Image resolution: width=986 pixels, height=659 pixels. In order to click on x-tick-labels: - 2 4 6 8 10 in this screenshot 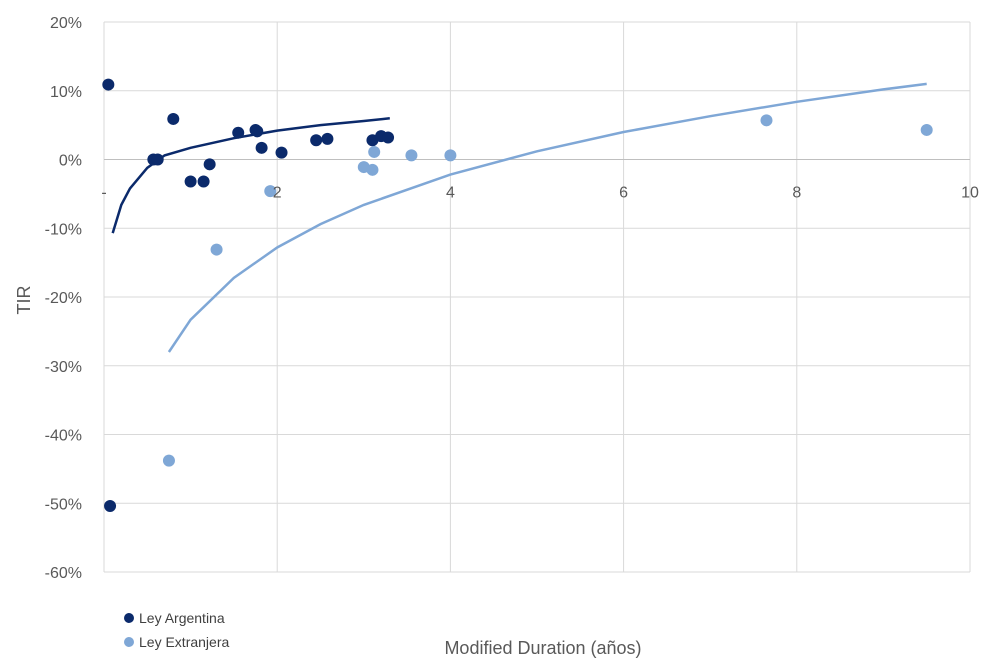, I will do `click(540, 193)`.